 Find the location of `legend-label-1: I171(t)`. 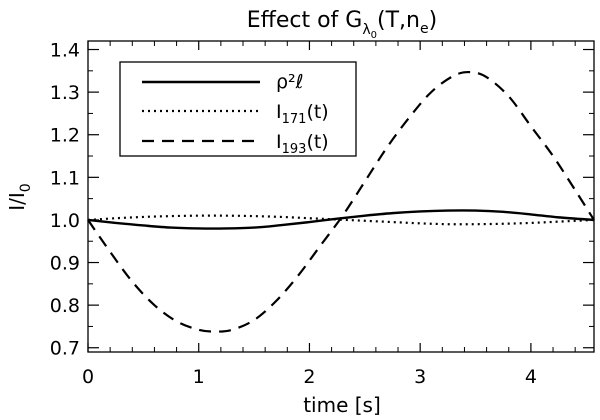

legend-label-1: I171(t) is located at coordinates (302, 114).